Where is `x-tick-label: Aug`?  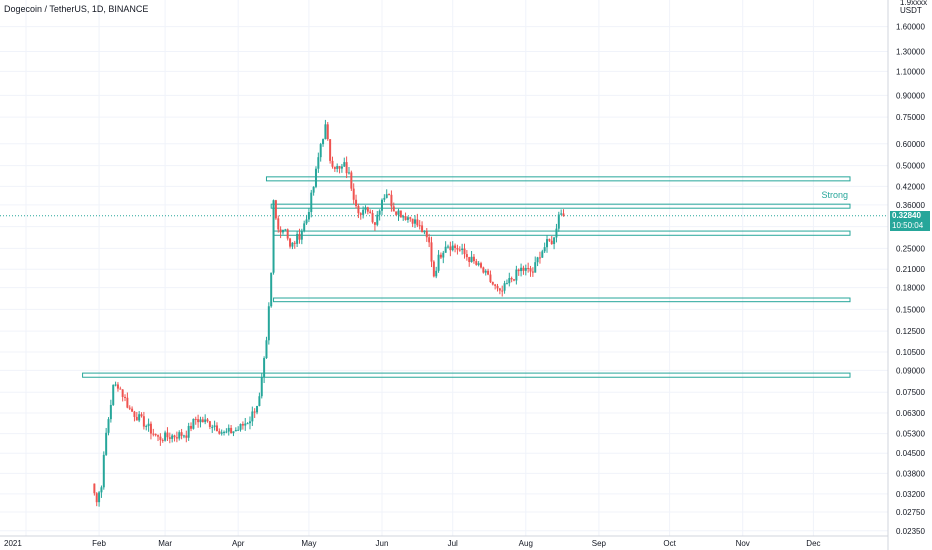 x-tick-label: Aug is located at coordinates (526, 543).